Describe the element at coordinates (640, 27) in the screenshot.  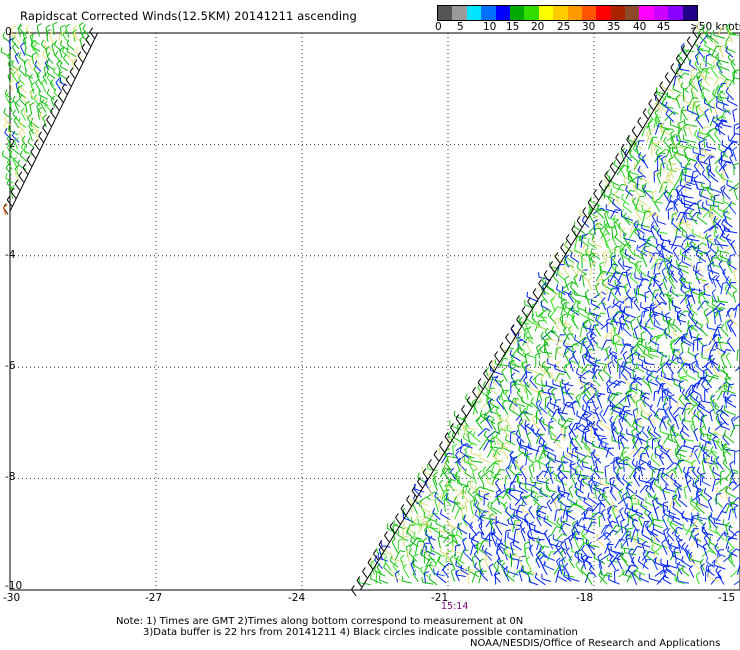
I see `legend-label-8: 40` at that location.